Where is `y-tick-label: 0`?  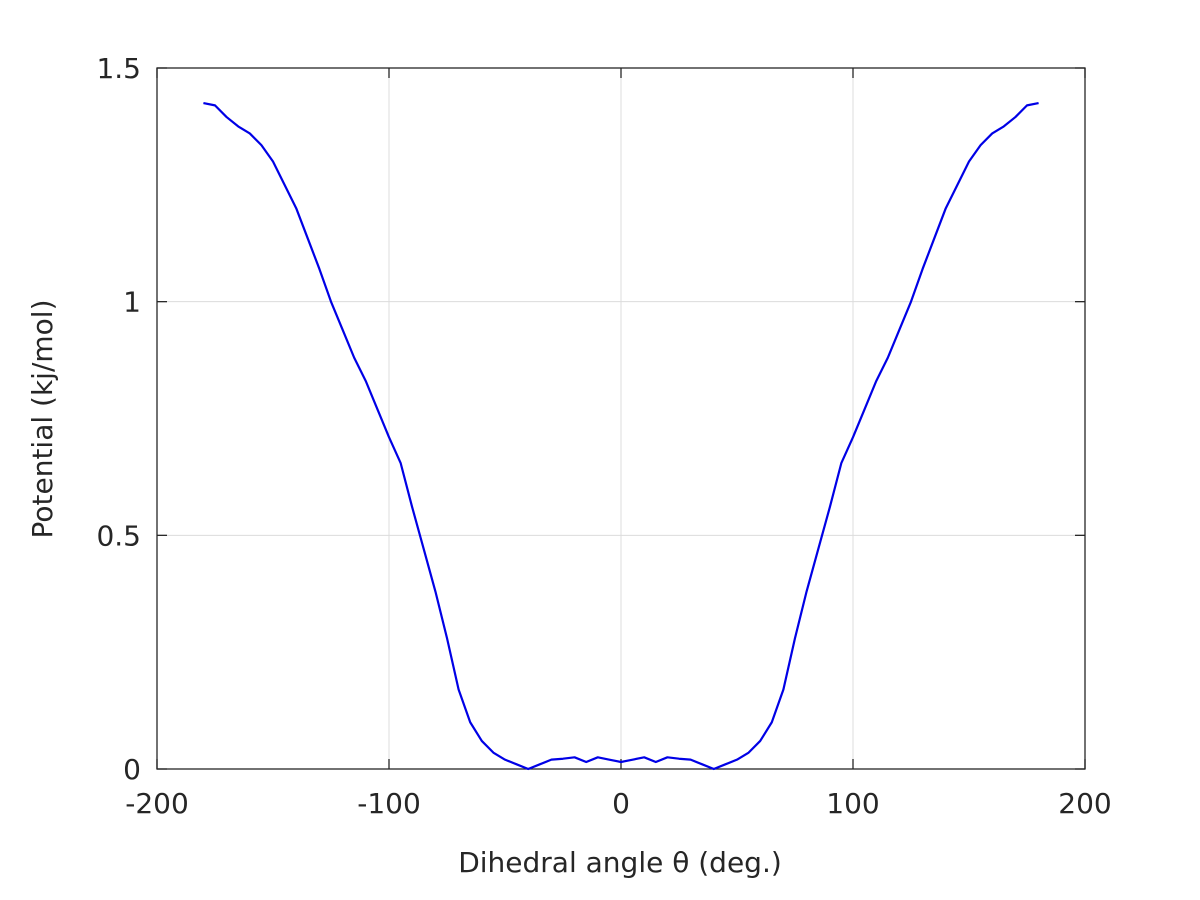 y-tick-label: 0 is located at coordinates (132, 769).